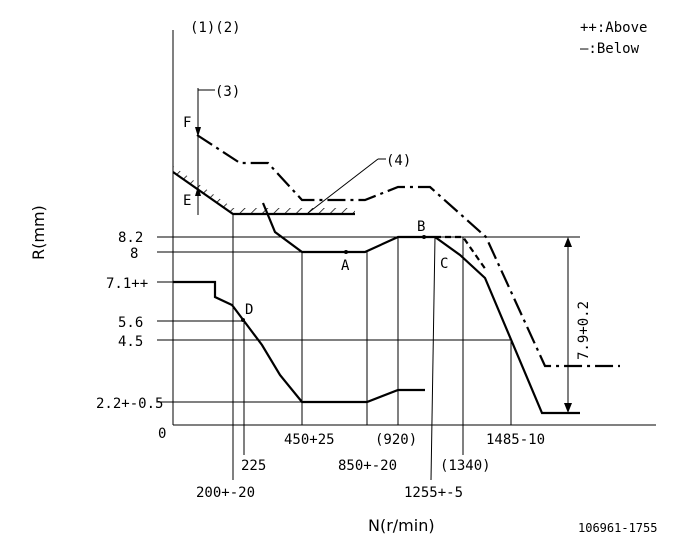 This screenshot has height=549, width=685. Describe the element at coordinates (198, 191) in the screenshot. I see `indicator-arrow-e` at that location.